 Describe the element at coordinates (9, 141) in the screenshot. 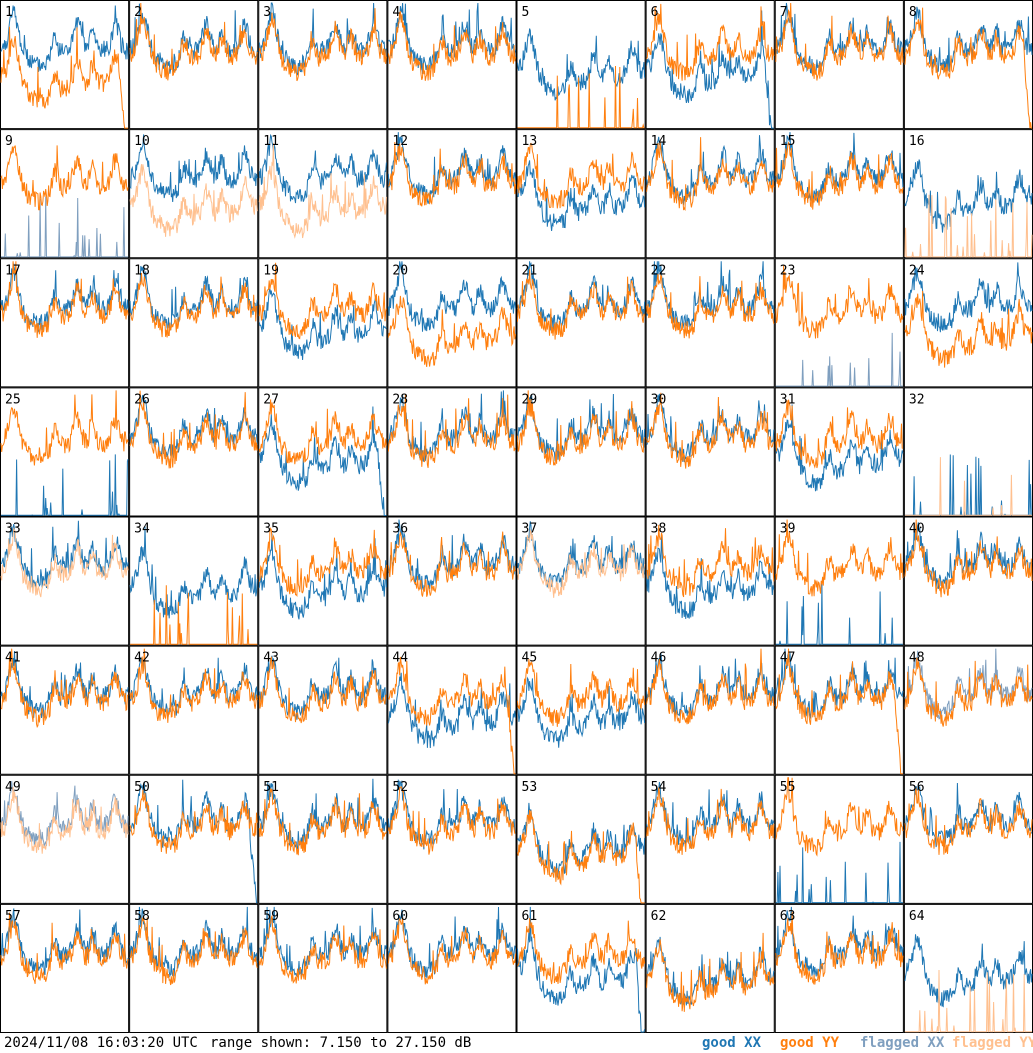

I see `panel-label-9: 9` at that location.